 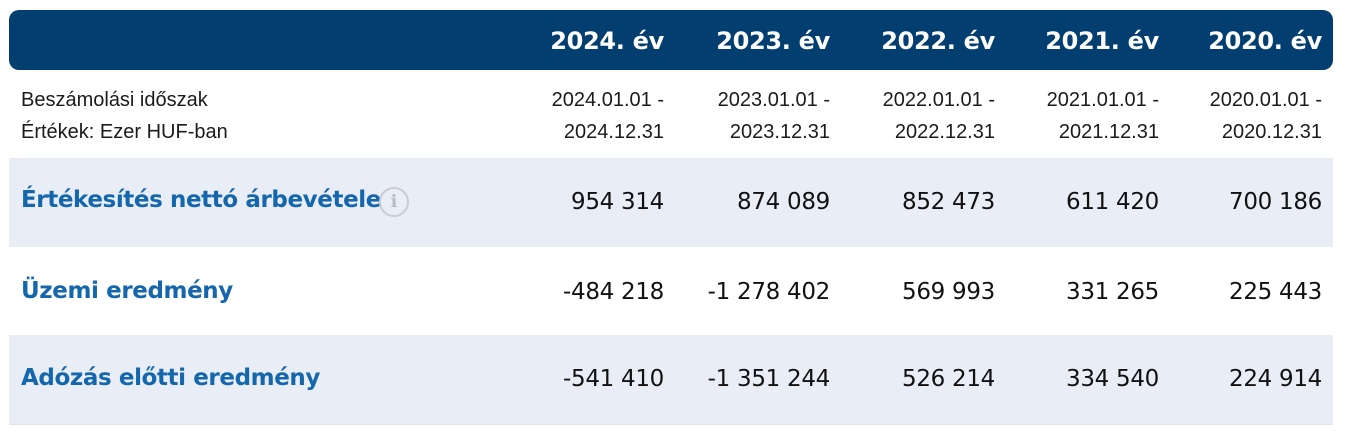 What do you see at coordinates (613, 132) in the screenshot?
I see `period-to: 2024.12.31` at bounding box center [613, 132].